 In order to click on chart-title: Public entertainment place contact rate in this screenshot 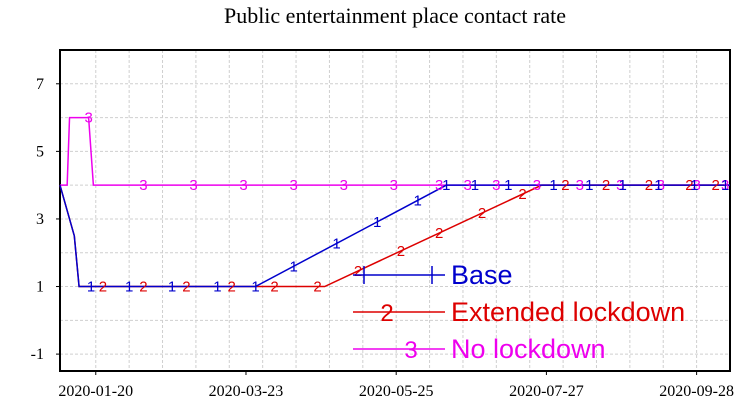, I will do `click(395, 15)`.